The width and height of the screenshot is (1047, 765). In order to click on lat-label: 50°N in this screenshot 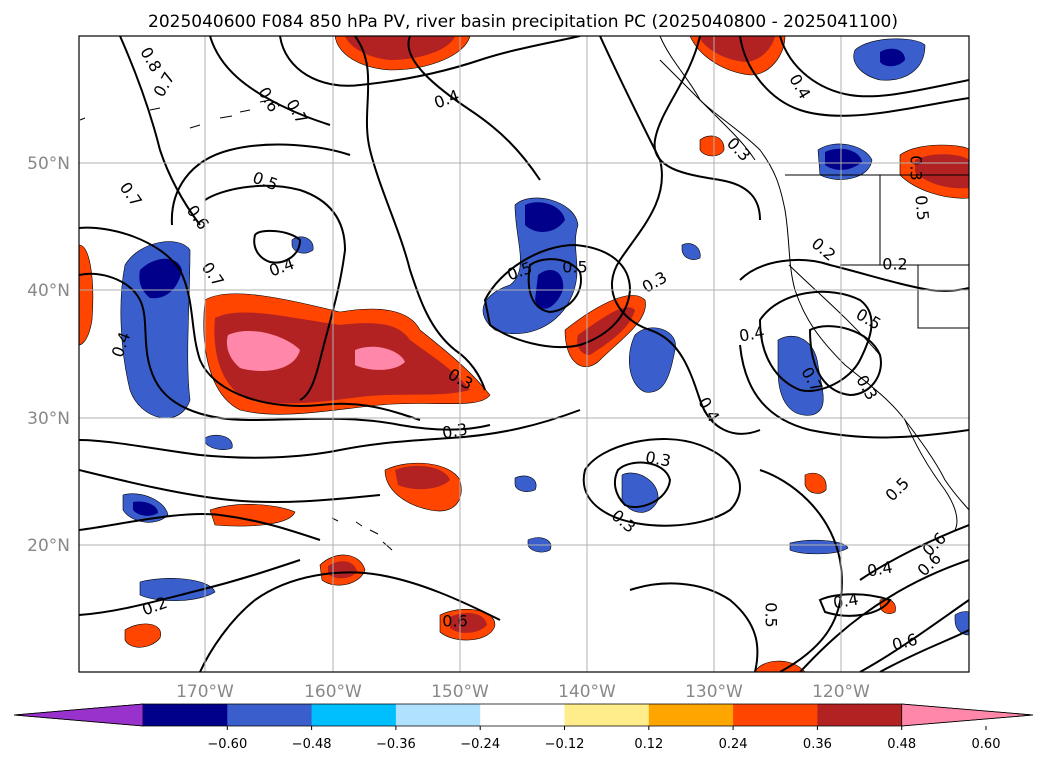, I will do `click(48, 164)`.